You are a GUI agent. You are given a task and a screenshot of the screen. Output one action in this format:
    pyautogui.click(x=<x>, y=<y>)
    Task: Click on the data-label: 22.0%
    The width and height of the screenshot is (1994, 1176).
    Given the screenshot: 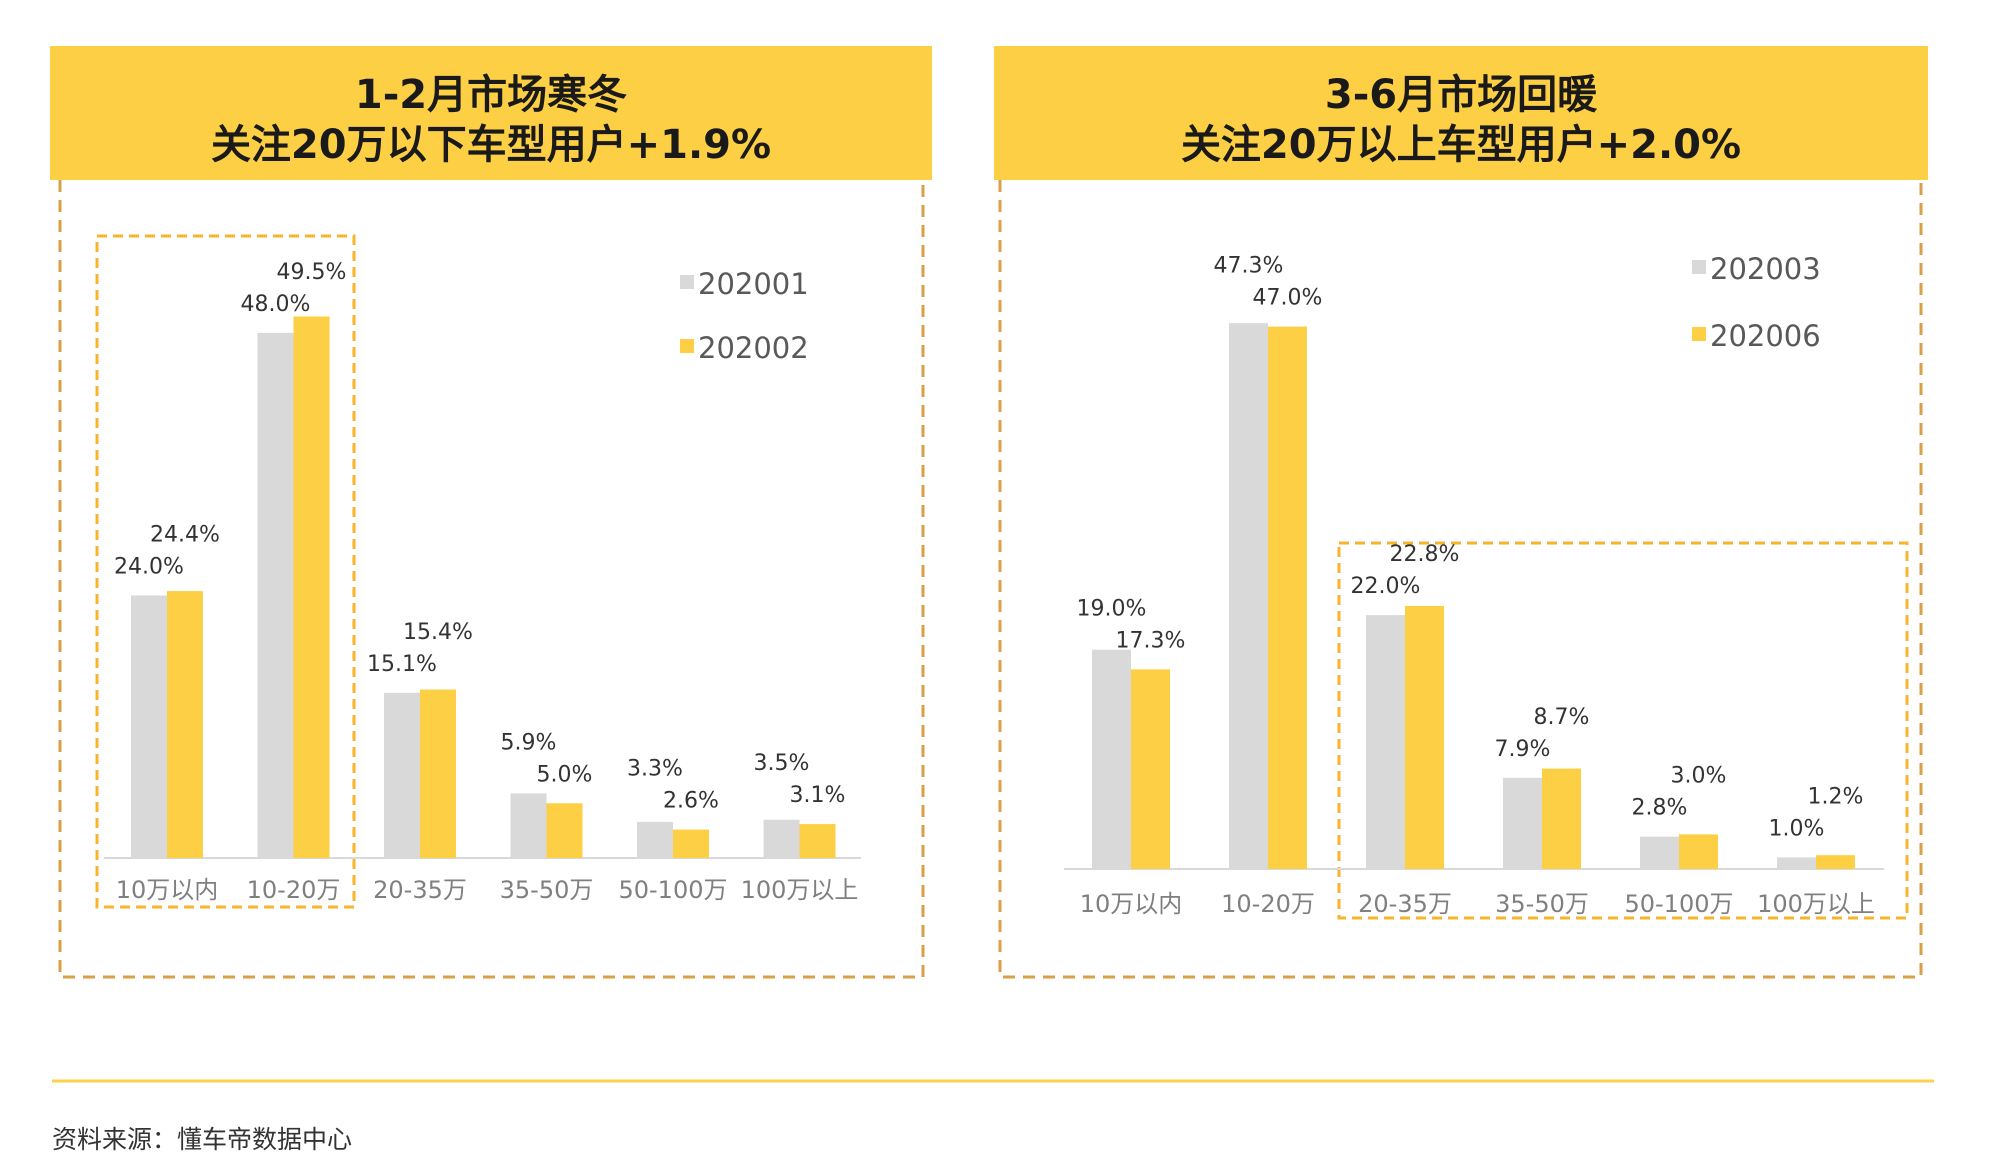 What is the action you would take?
    pyautogui.click(x=1386, y=586)
    